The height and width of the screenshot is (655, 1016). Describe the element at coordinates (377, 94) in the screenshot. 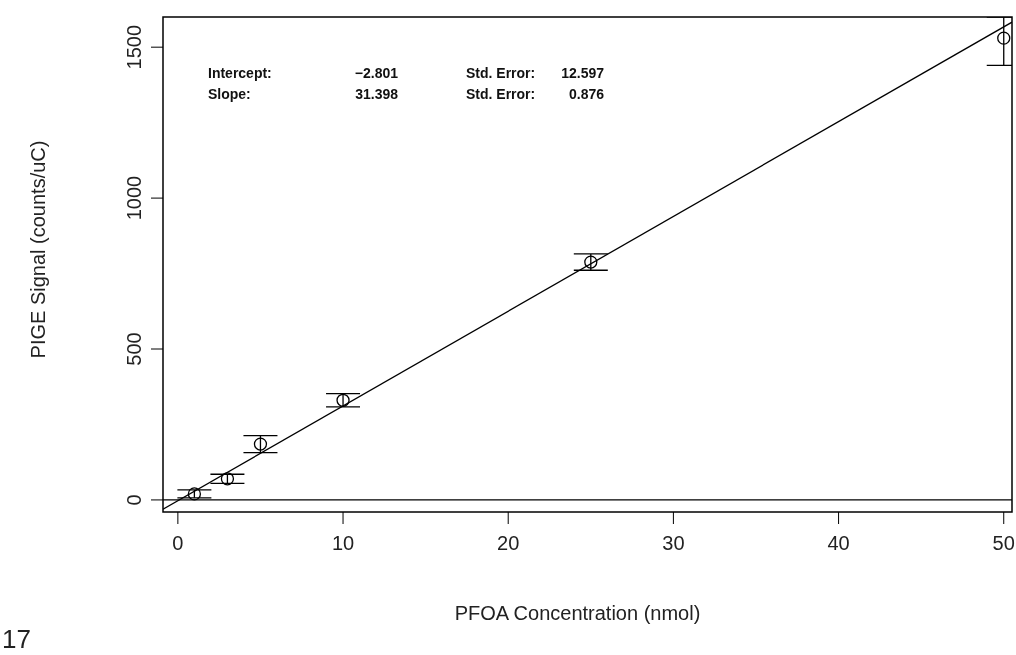

I see `annotation: 31.398` at that location.